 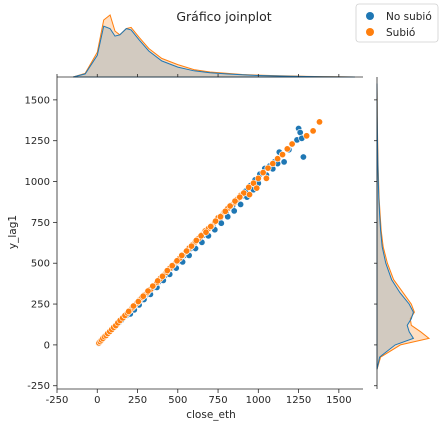 What do you see at coordinates (298, 400) in the screenshot?
I see `x-tick-label: 1250` at bounding box center [298, 400].